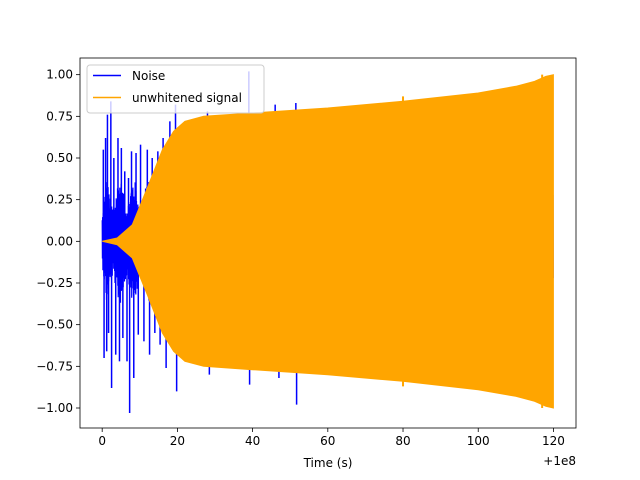 The image size is (640, 480). I want to click on y-tick-label: −0.75, so click(54, 366).